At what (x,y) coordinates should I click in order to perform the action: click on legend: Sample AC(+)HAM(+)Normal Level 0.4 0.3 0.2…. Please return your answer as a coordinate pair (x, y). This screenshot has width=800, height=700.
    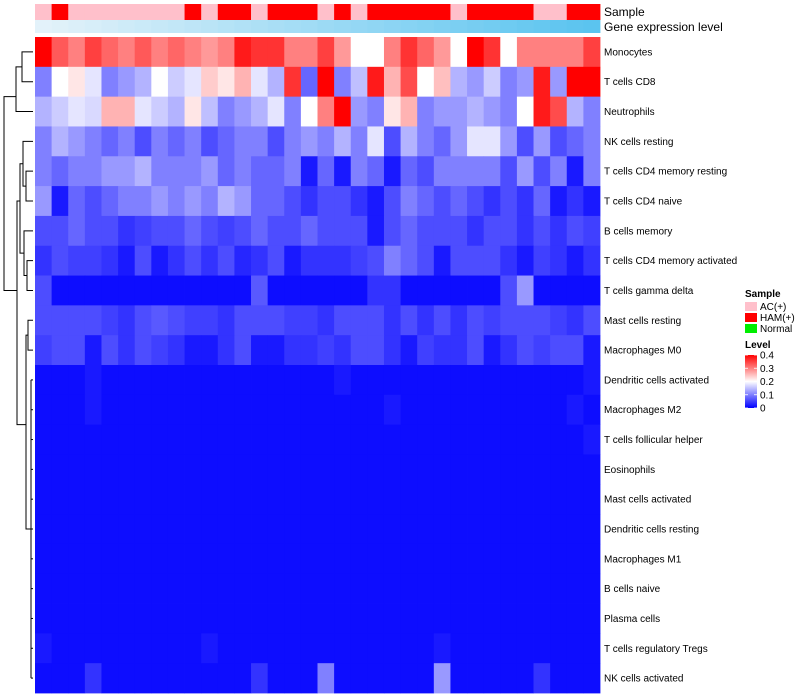
    Looking at the image, I should click on (770, 352).